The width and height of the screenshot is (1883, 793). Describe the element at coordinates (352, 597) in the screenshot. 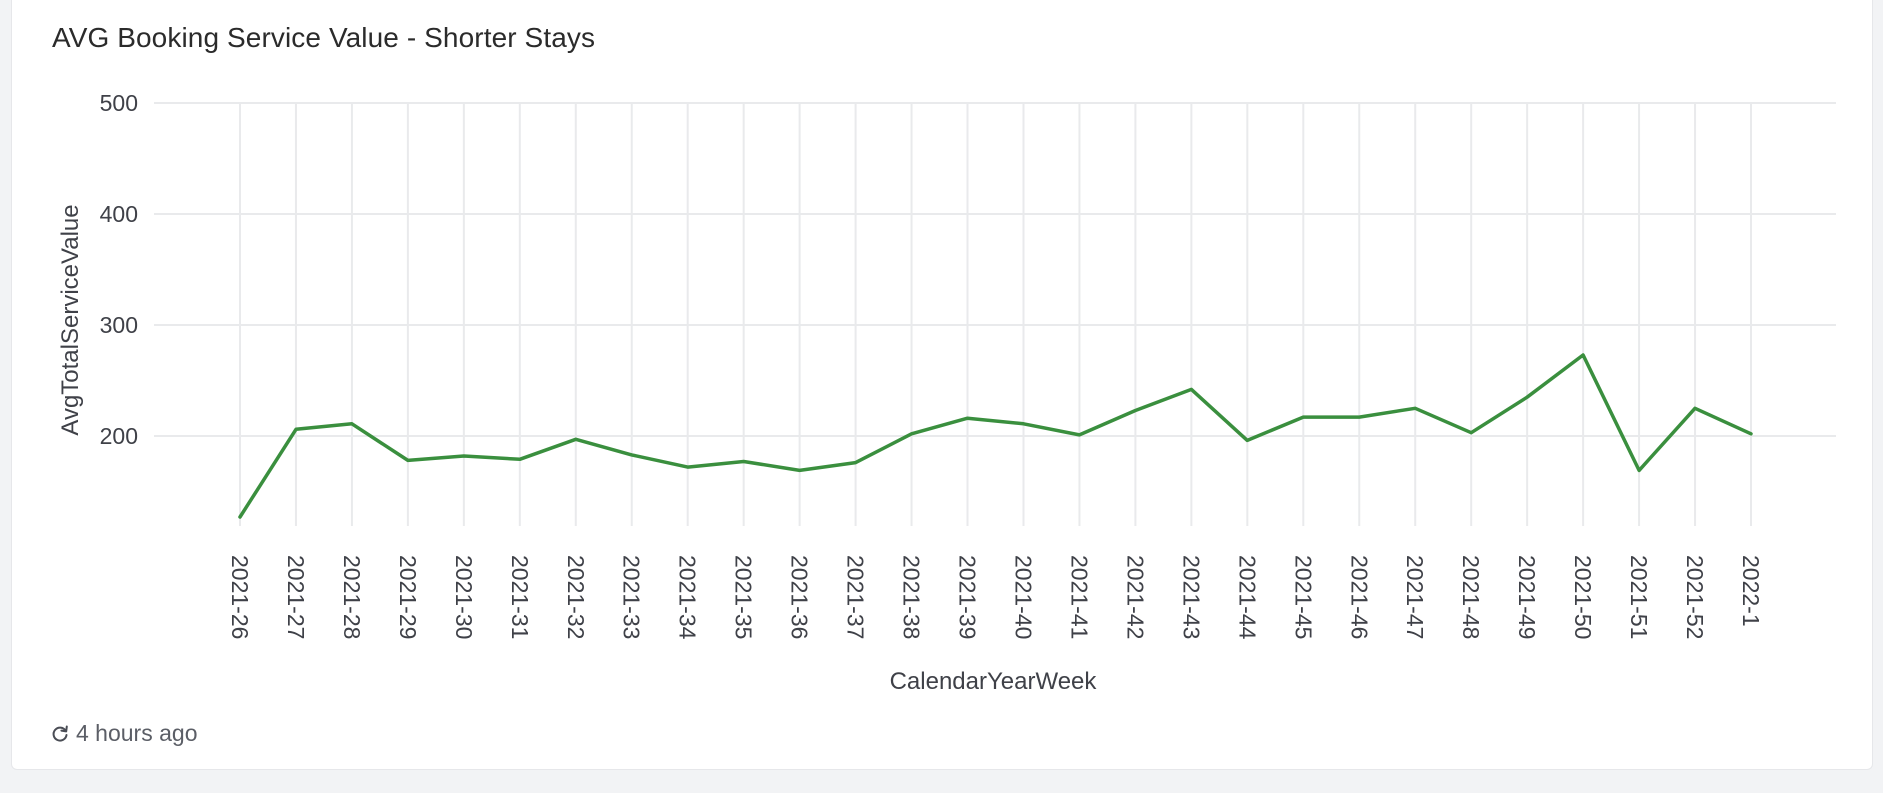

I see `x-tick-label: 2021-28` at that location.